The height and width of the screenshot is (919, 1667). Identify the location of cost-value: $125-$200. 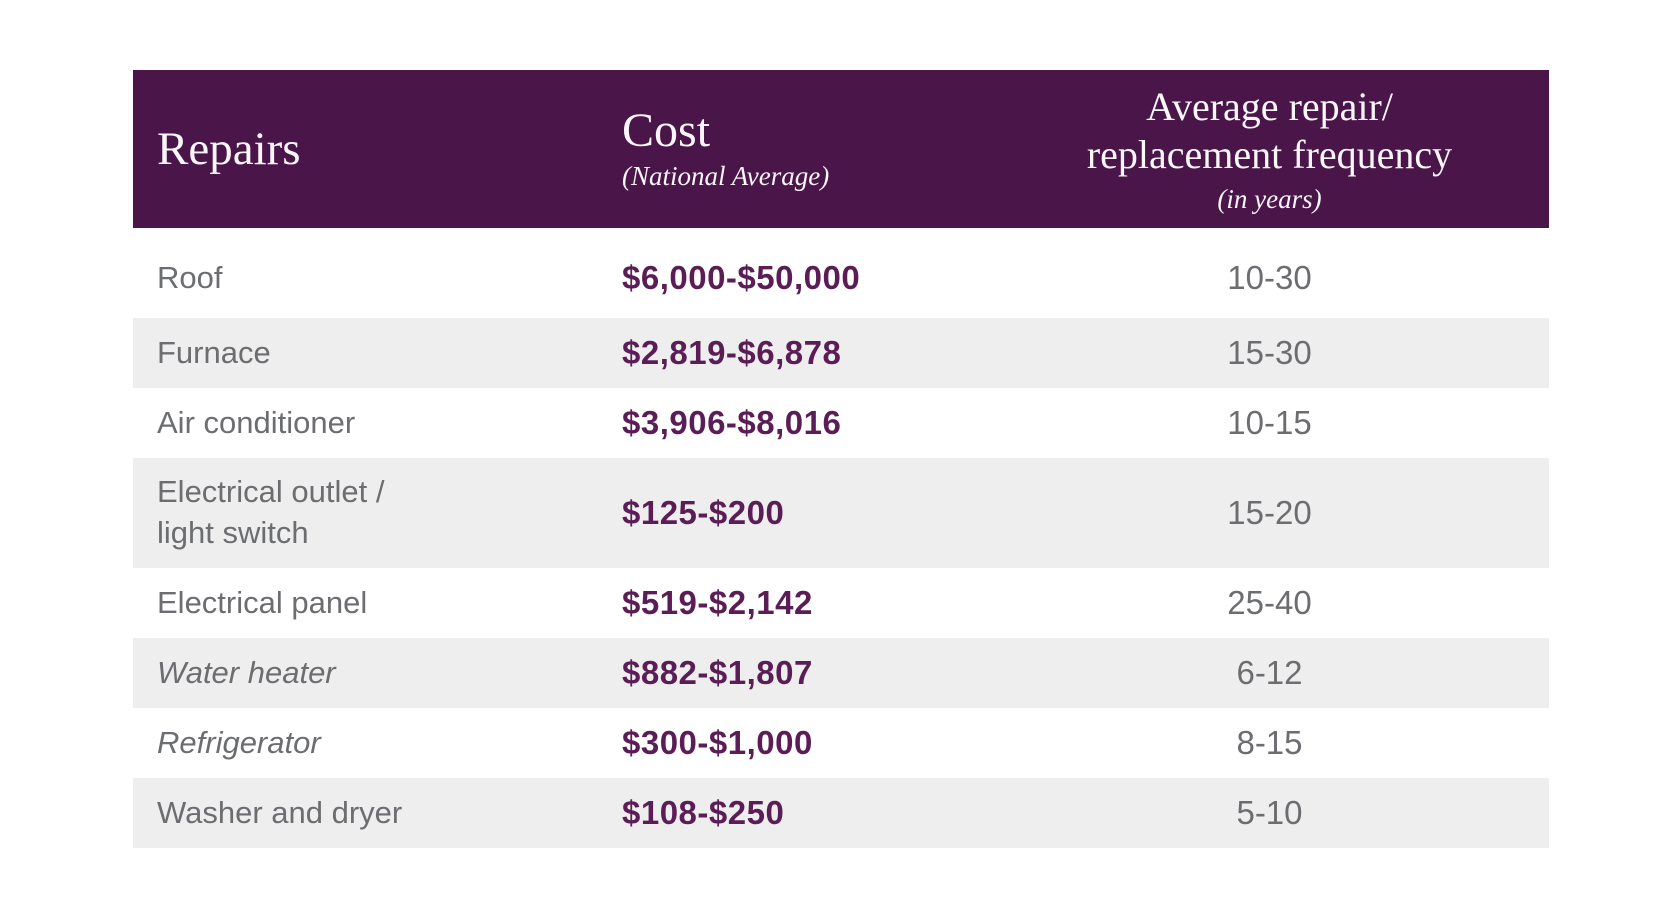
(703, 512).